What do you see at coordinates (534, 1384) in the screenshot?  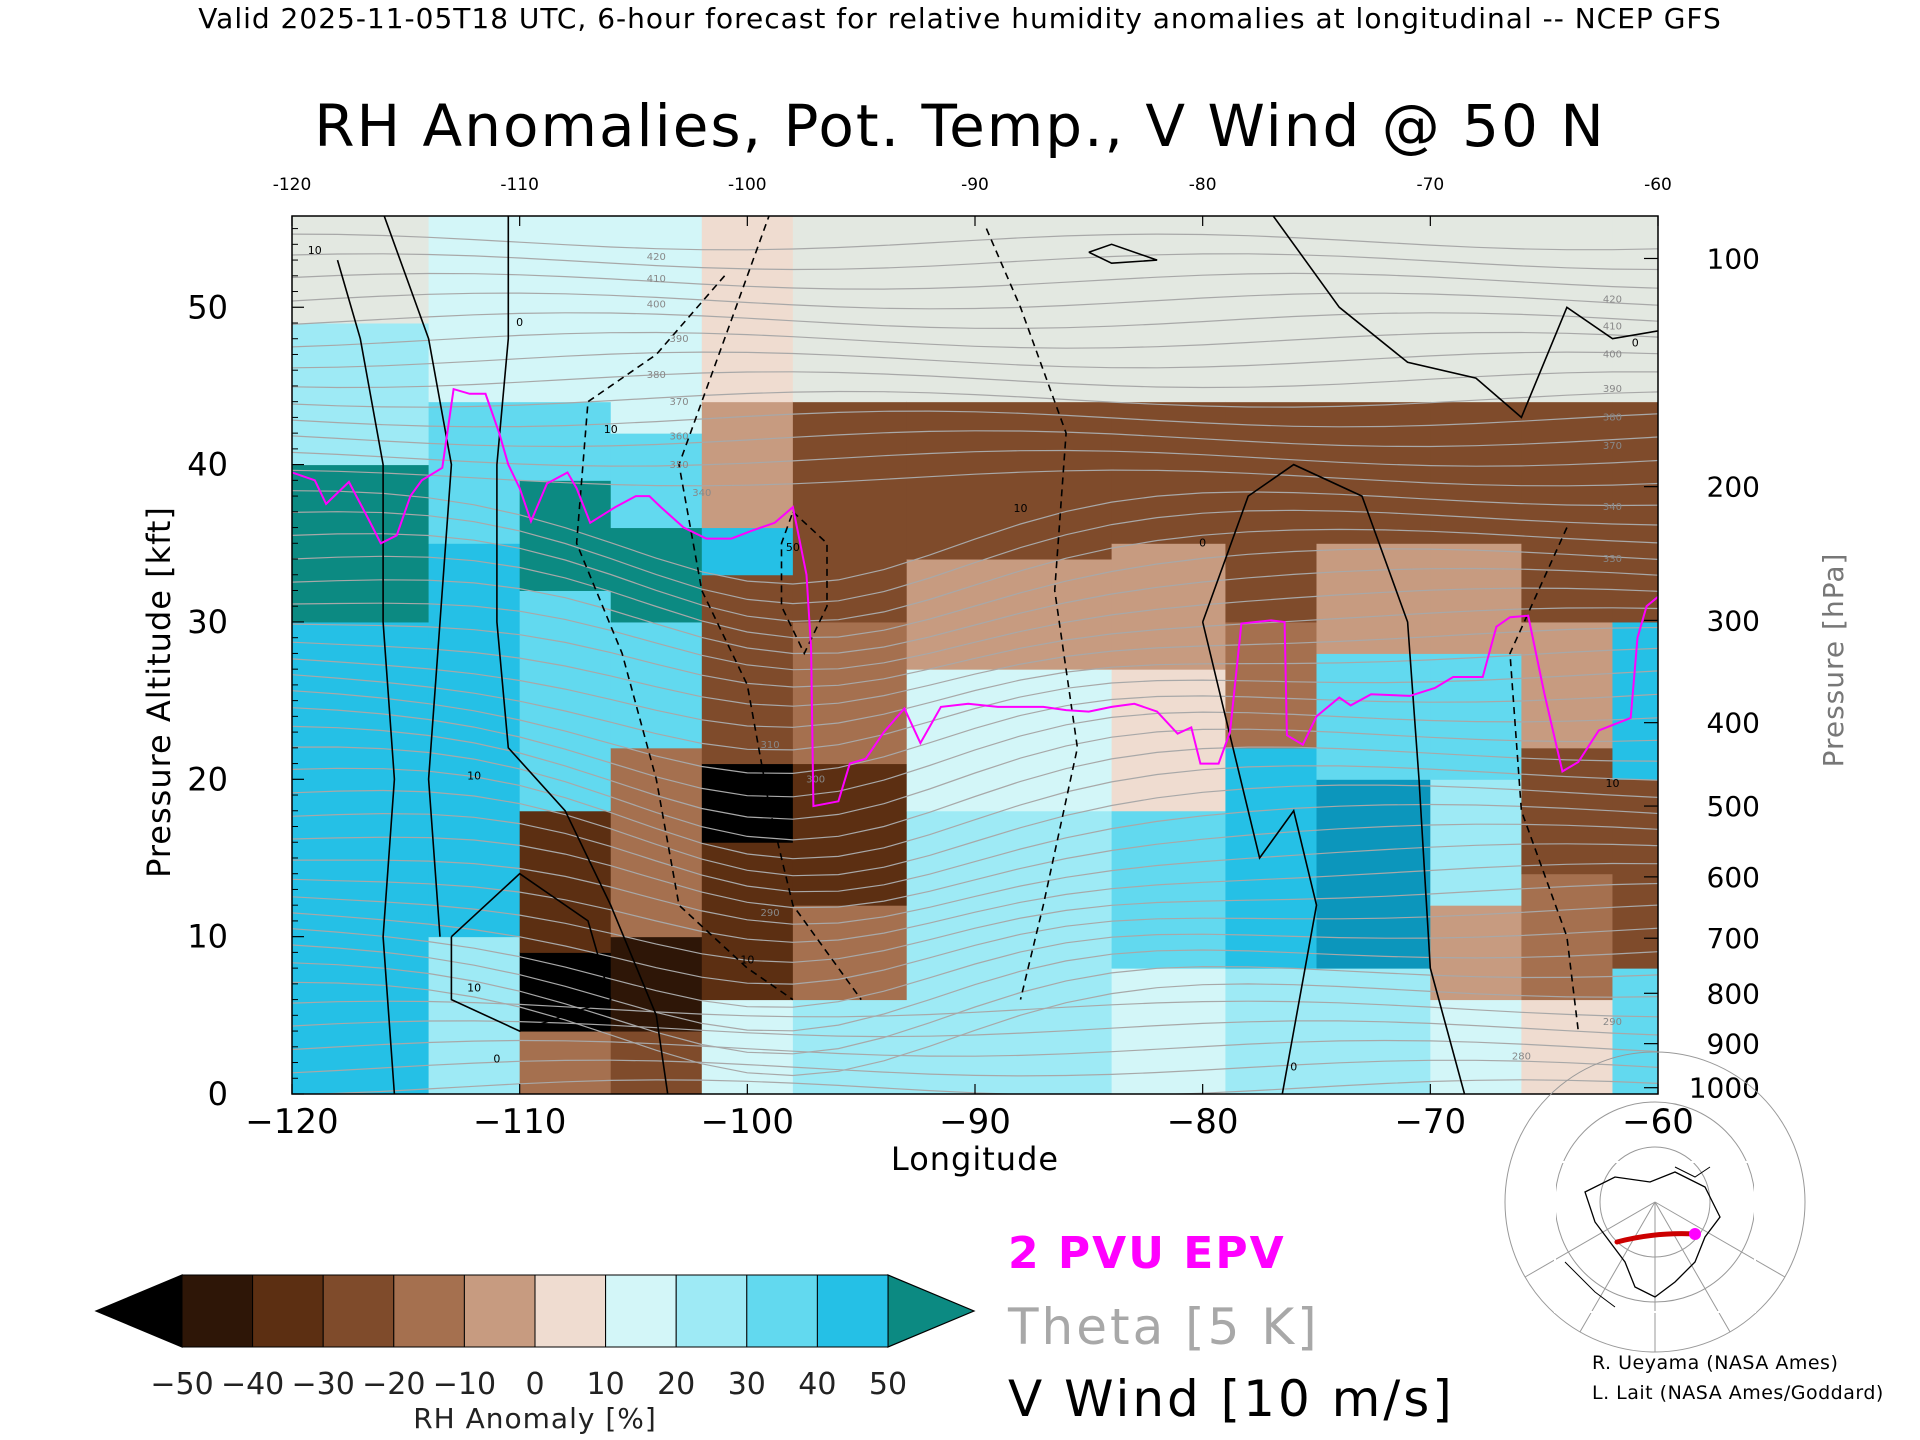 I see `colorbar-tick-label: 0` at bounding box center [534, 1384].